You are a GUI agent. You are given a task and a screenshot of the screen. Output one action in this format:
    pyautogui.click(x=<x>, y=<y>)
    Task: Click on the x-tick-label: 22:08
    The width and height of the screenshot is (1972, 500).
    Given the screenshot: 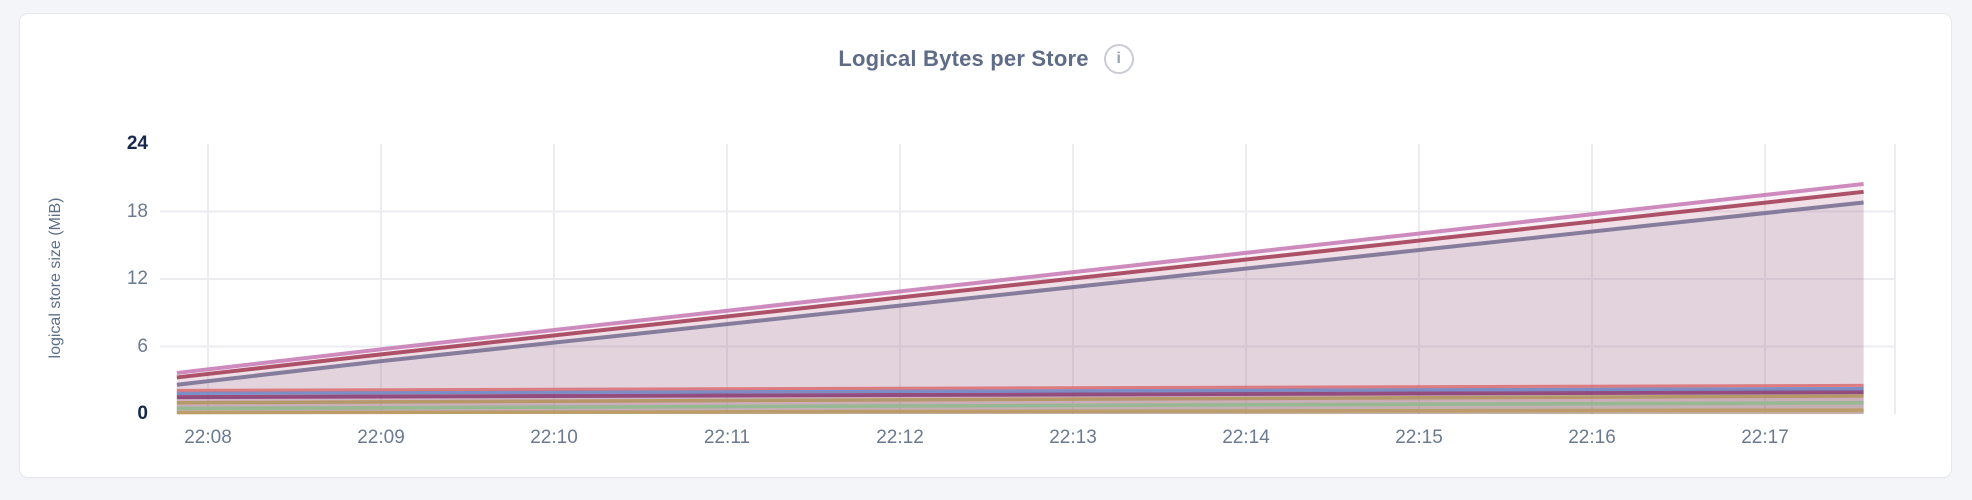 What is the action you would take?
    pyautogui.click(x=208, y=437)
    